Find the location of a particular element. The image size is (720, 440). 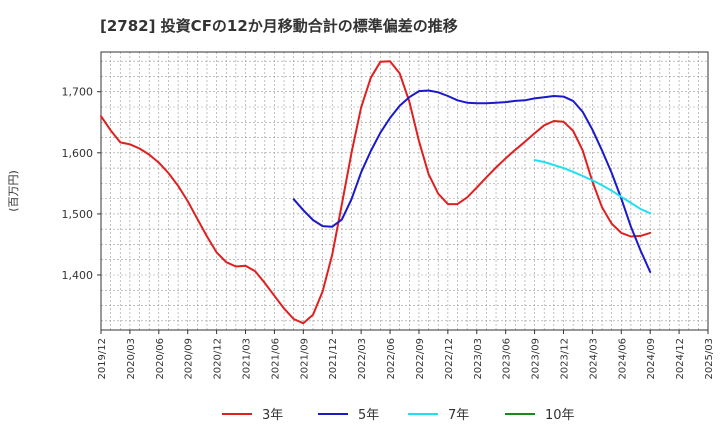

legend: 3年 5年 7年 10年 is located at coordinates (398, 415).